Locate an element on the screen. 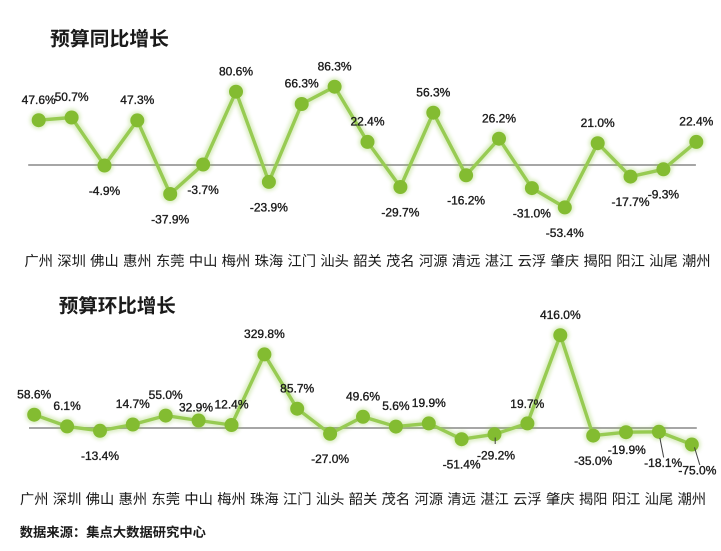 The image size is (721, 551). svg-text: -31.0% is located at coordinates (532, 214).